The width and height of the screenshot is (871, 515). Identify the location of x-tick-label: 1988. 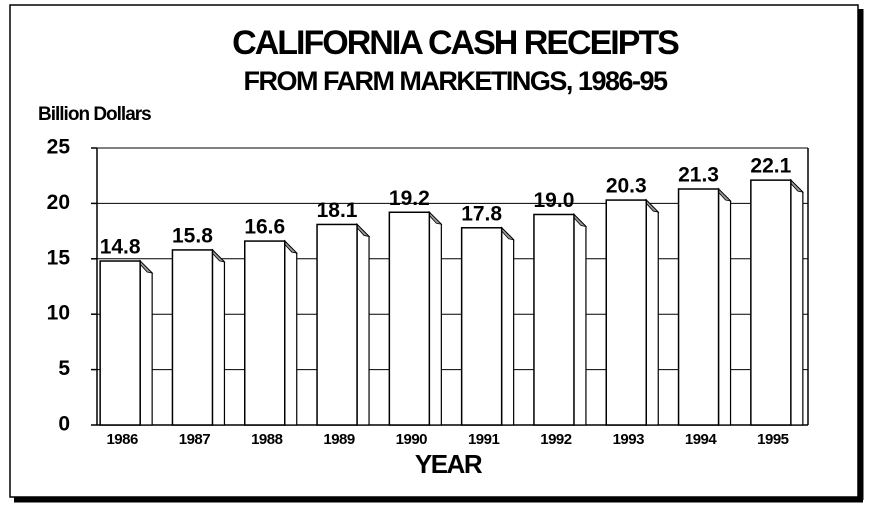
(267, 439).